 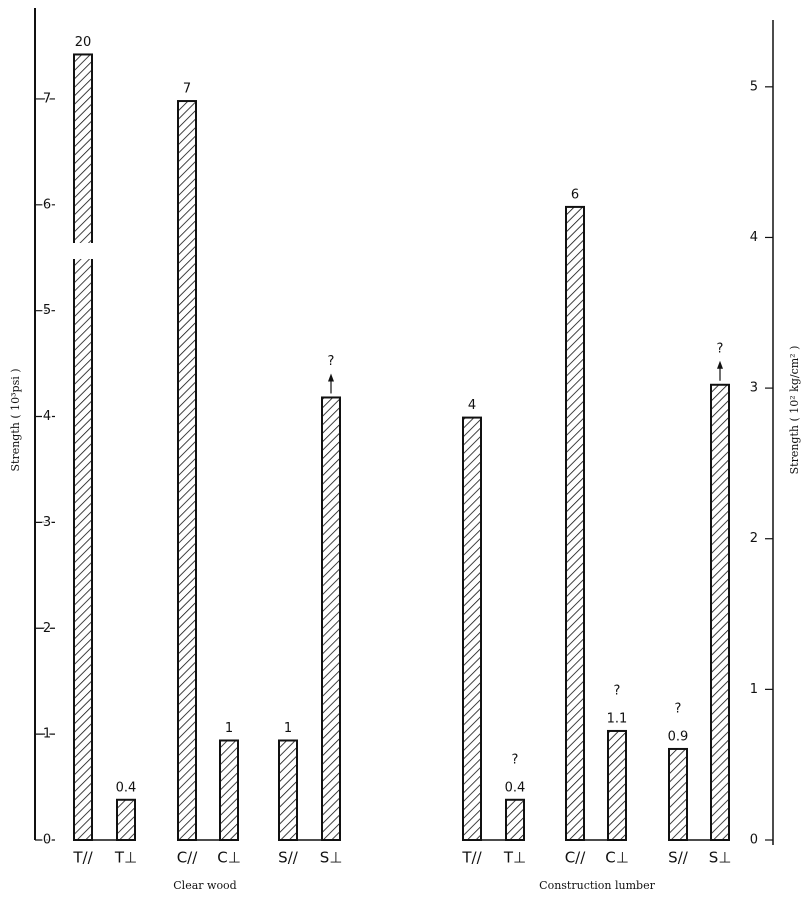 What do you see at coordinates (47, 522) in the screenshot?
I see `y-tick-label: 3` at bounding box center [47, 522].